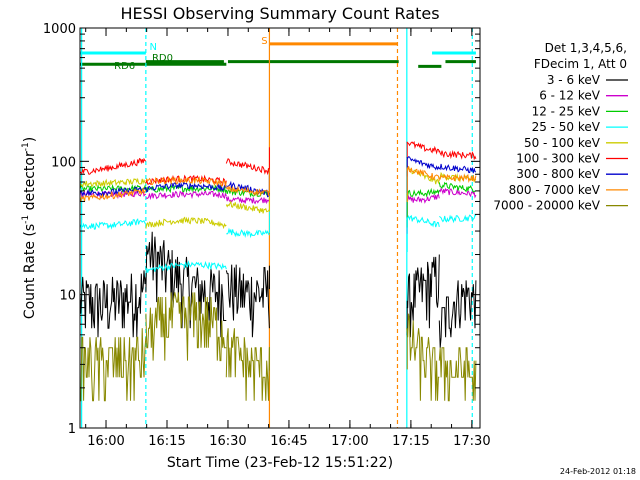 The width and height of the screenshot is (640, 480). Describe the element at coordinates (26, 219) in the screenshot. I see `y-axis-label-sup1: -1` at that location.